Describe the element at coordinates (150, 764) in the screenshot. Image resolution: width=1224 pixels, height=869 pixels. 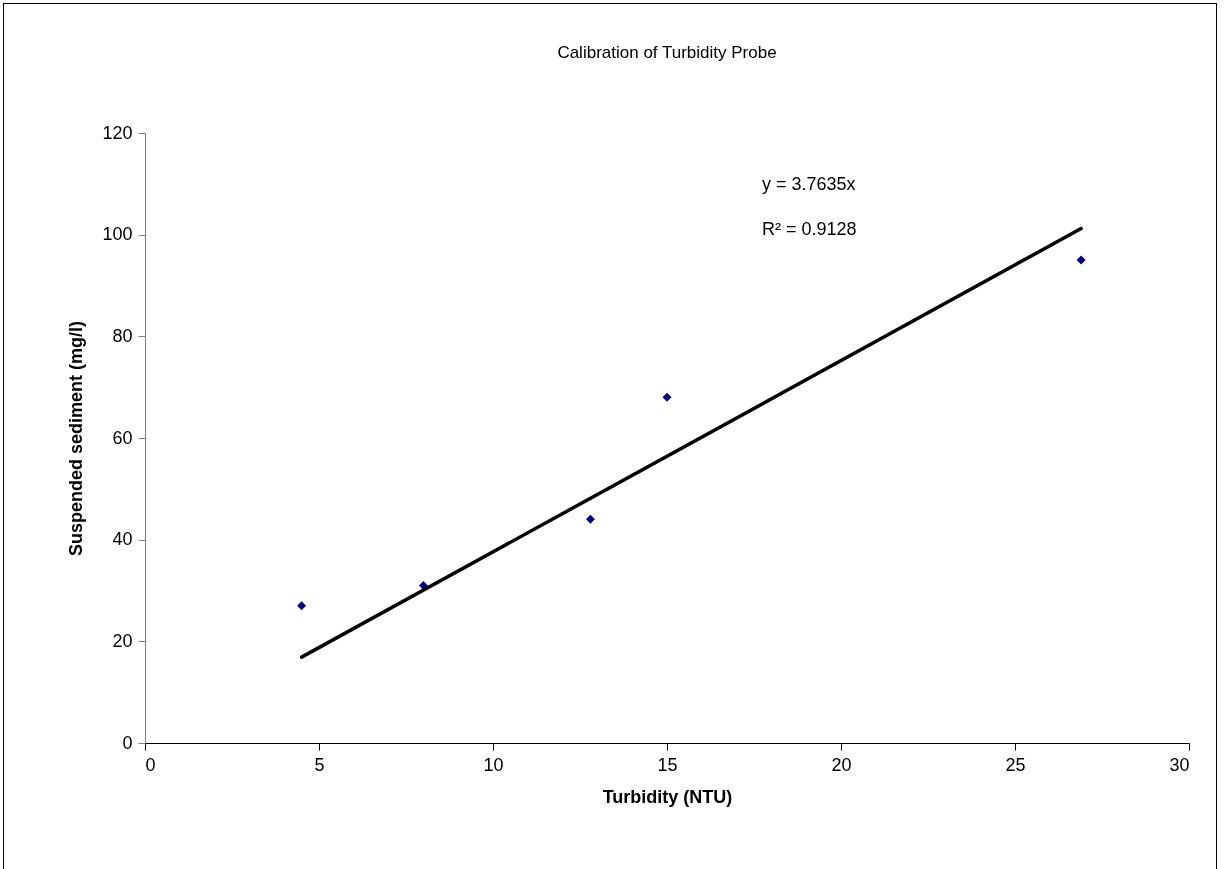
I see `x-tick-label: 0` at that location.